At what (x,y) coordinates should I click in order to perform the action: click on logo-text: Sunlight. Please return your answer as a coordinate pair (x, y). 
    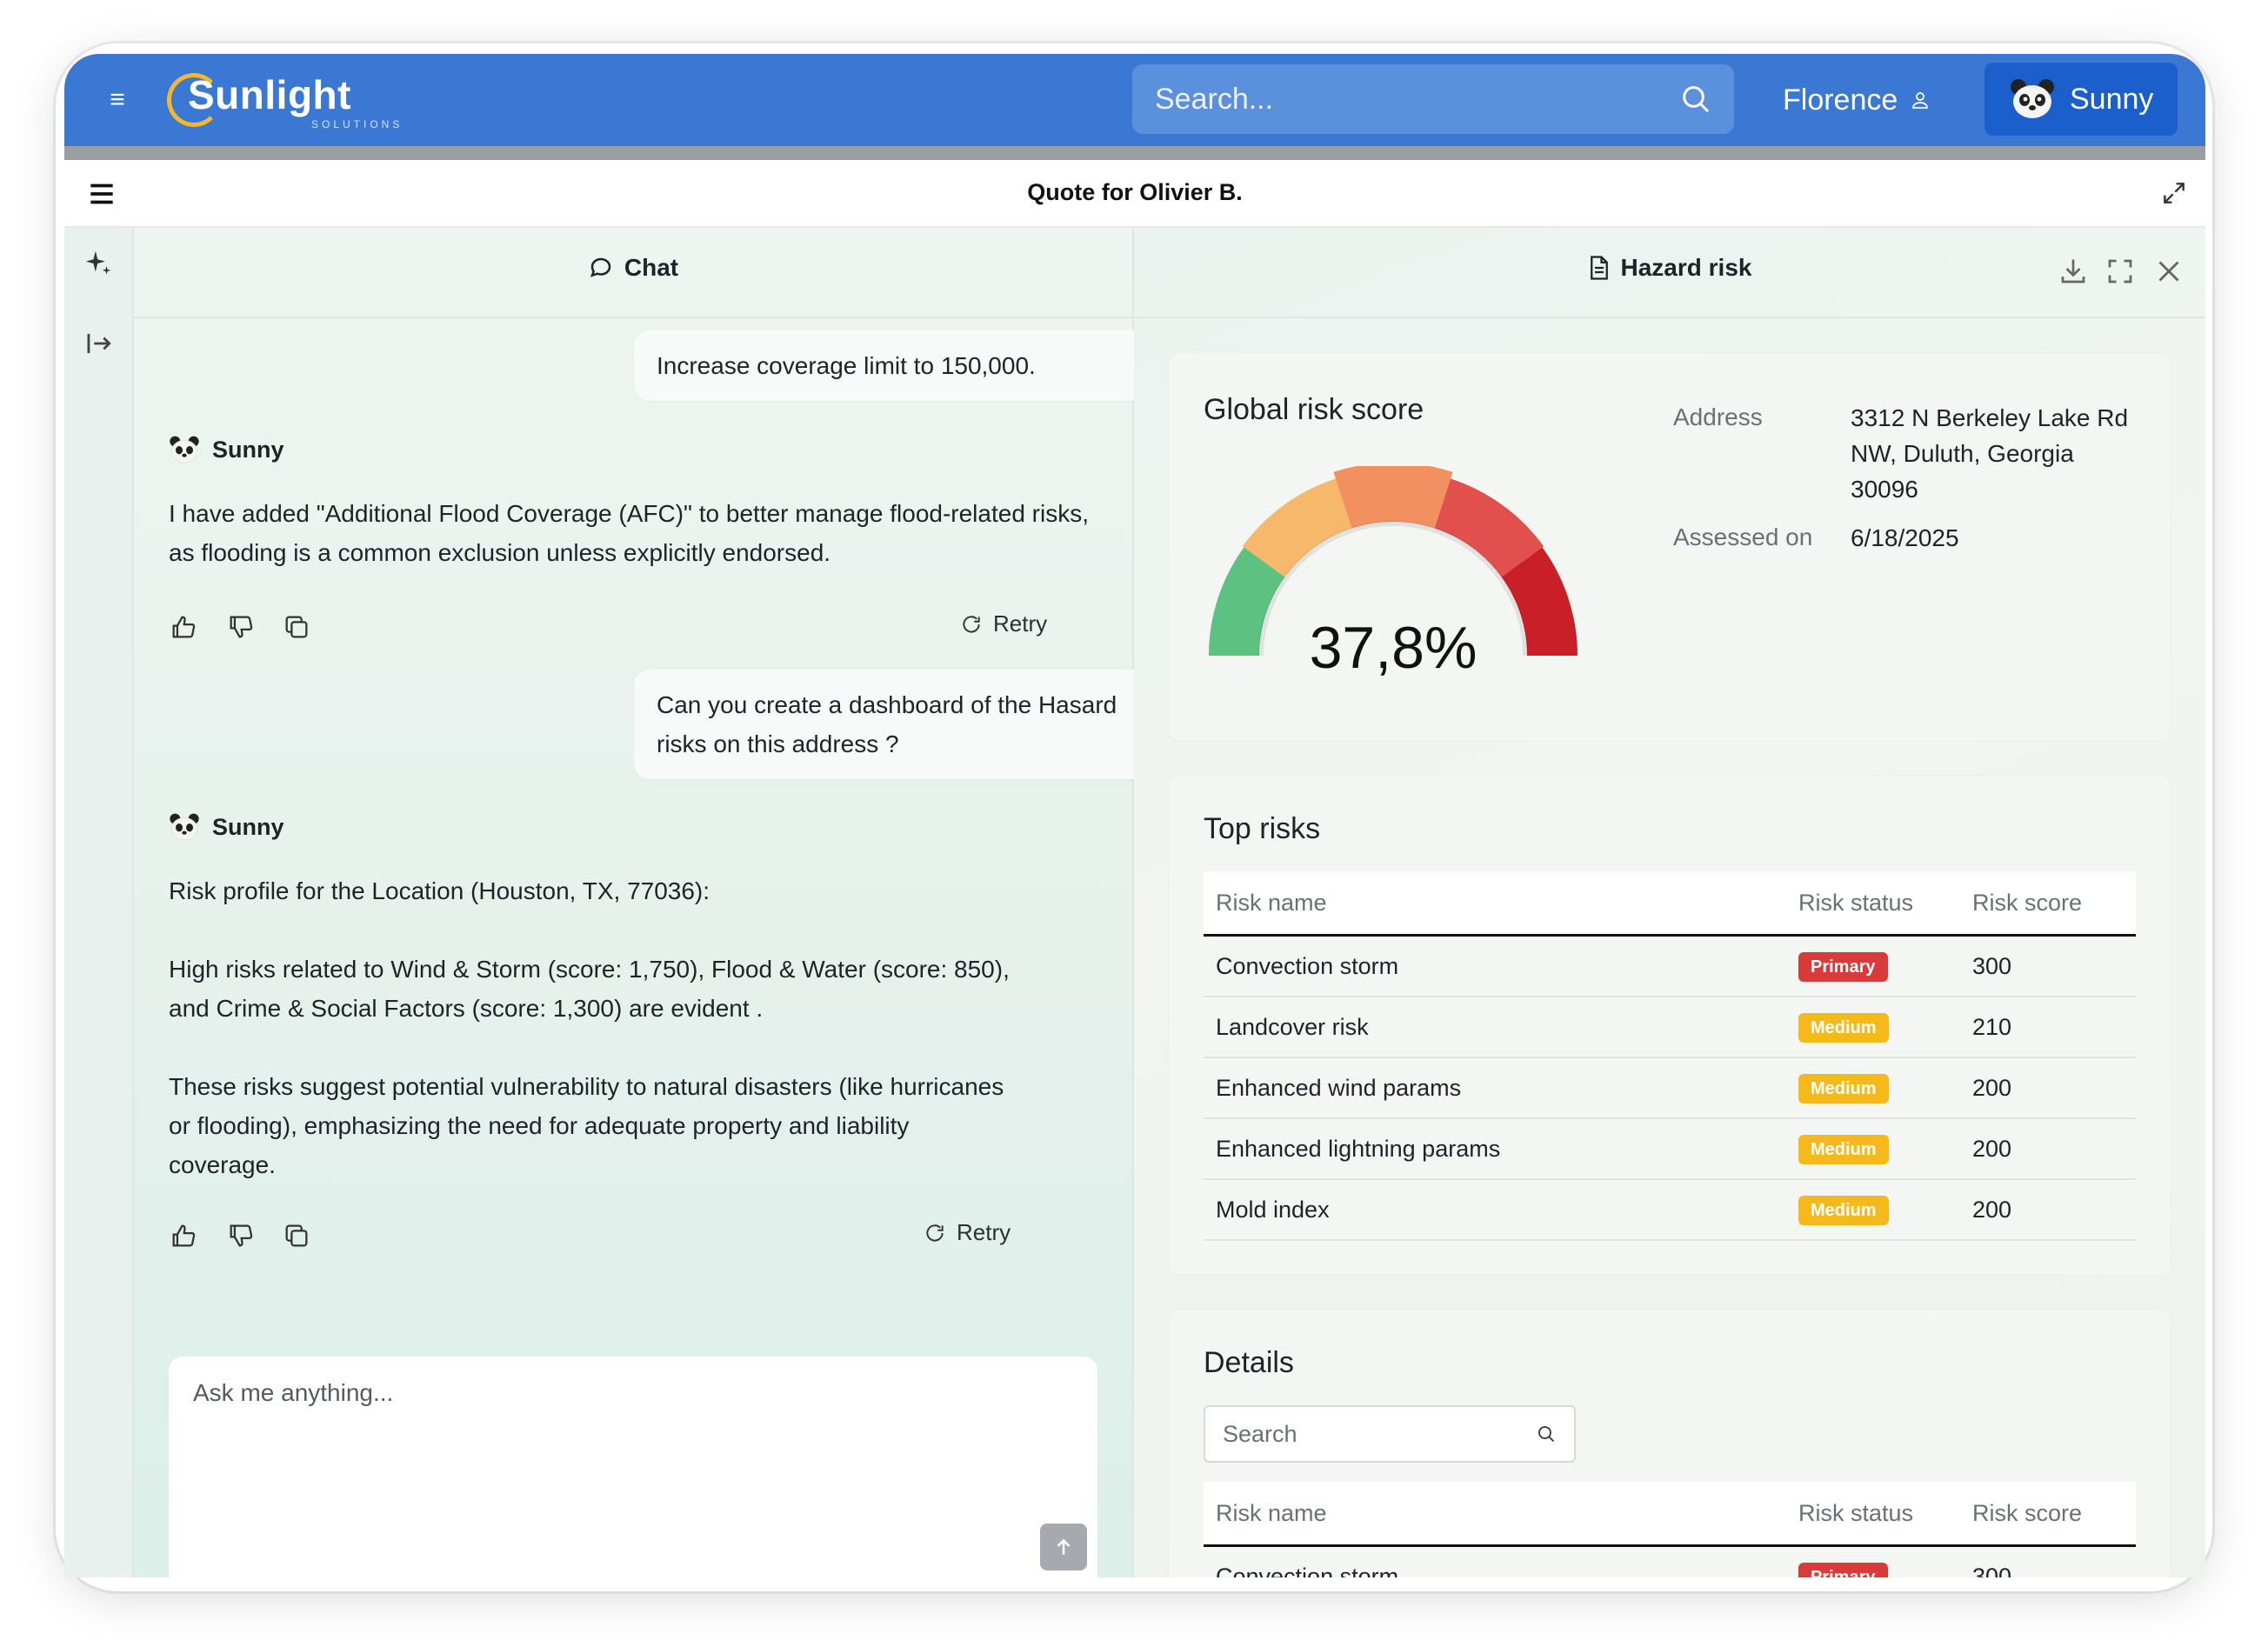
    Looking at the image, I should click on (269, 94).